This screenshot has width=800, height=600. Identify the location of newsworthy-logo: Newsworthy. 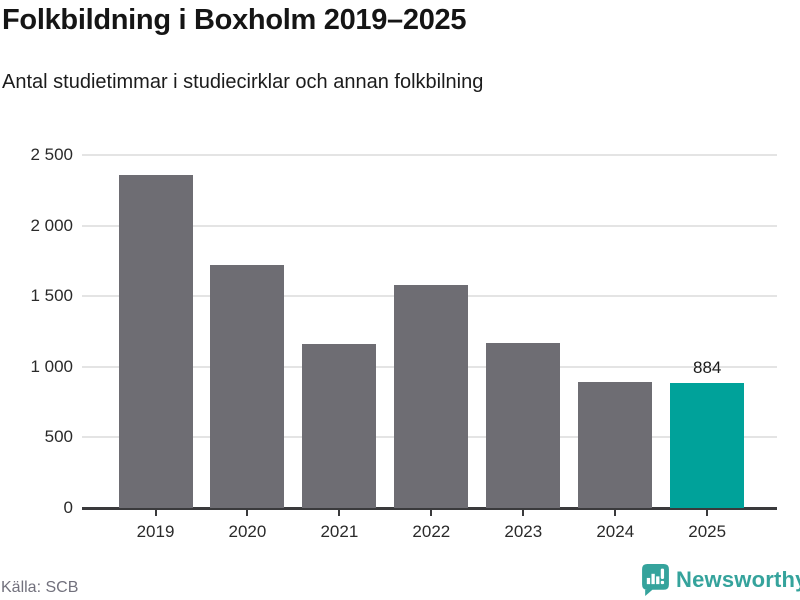
(721, 580).